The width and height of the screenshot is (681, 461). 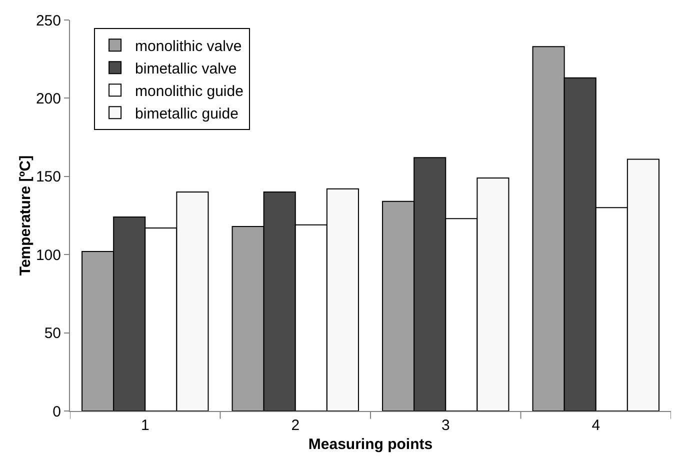 What do you see at coordinates (295, 425) in the screenshot?
I see `x-tick-label: 2` at bounding box center [295, 425].